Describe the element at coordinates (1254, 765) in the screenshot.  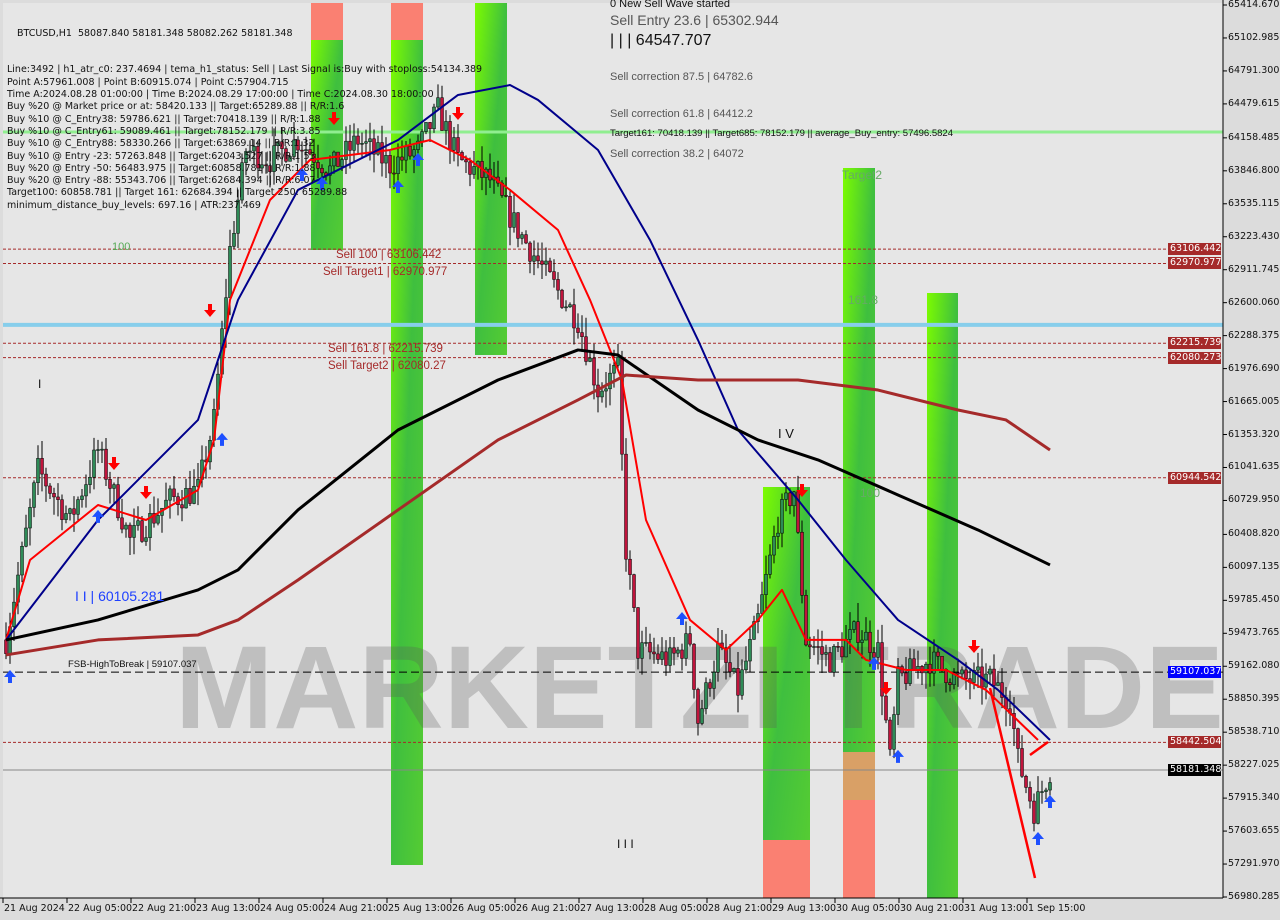
I see `y-tick-label: 58227.025` at that location.